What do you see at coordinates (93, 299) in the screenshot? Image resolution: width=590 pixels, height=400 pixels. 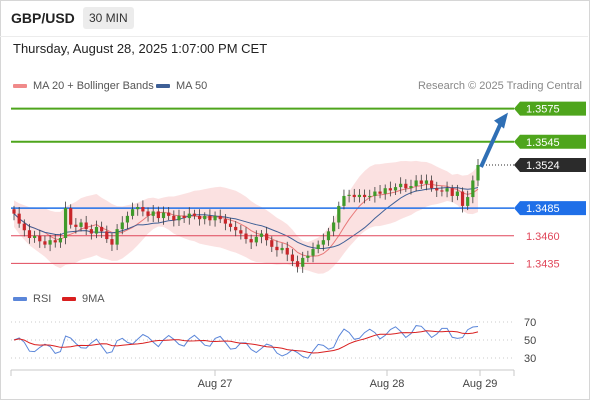 I see `legend-rsi-ma-label: 9MA` at bounding box center [93, 299].